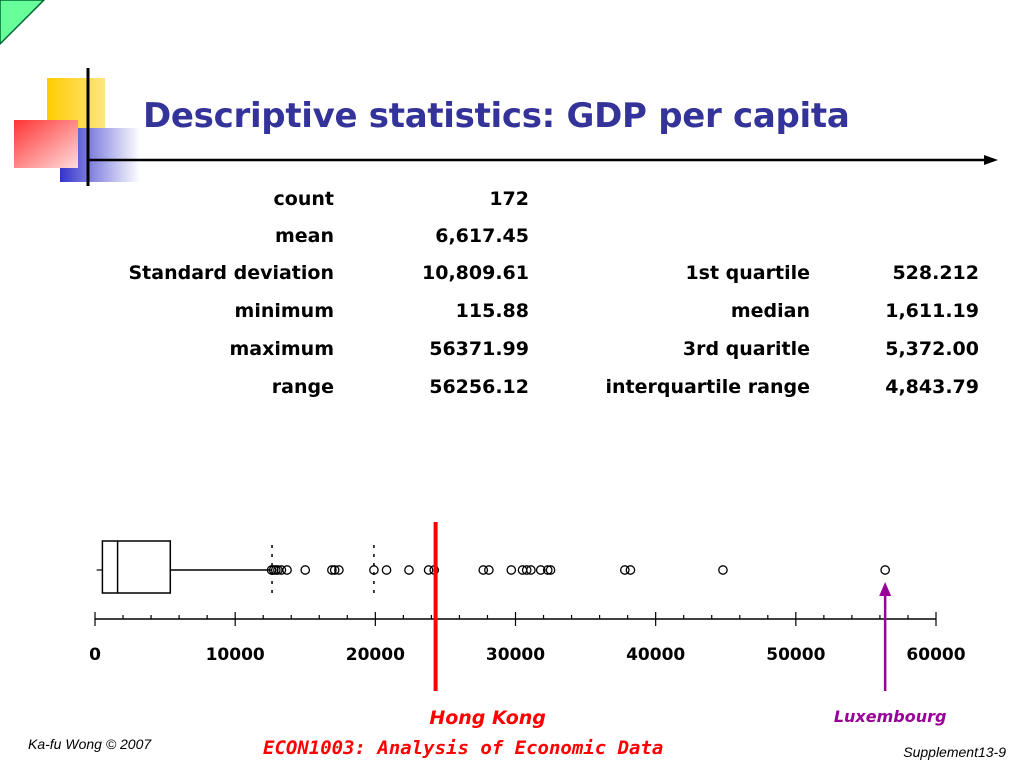 The image size is (1024, 768). What do you see at coordinates (543, 160) in the screenshot?
I see `title-underline-arrow` at bounding box center [543, 160].